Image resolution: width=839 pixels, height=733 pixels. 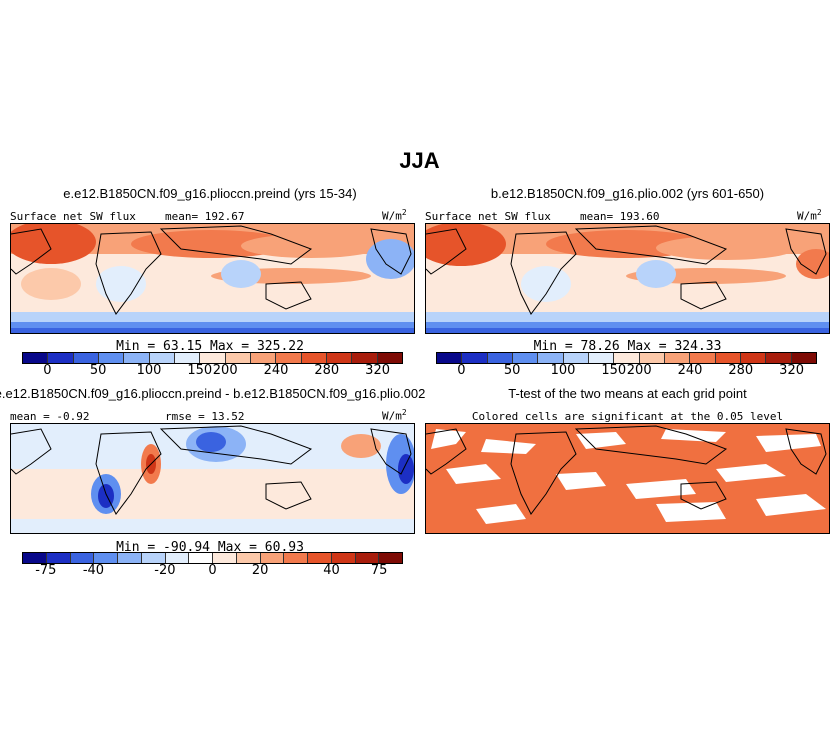 I want to click on panel-3-field, so click(x=212, y=478).